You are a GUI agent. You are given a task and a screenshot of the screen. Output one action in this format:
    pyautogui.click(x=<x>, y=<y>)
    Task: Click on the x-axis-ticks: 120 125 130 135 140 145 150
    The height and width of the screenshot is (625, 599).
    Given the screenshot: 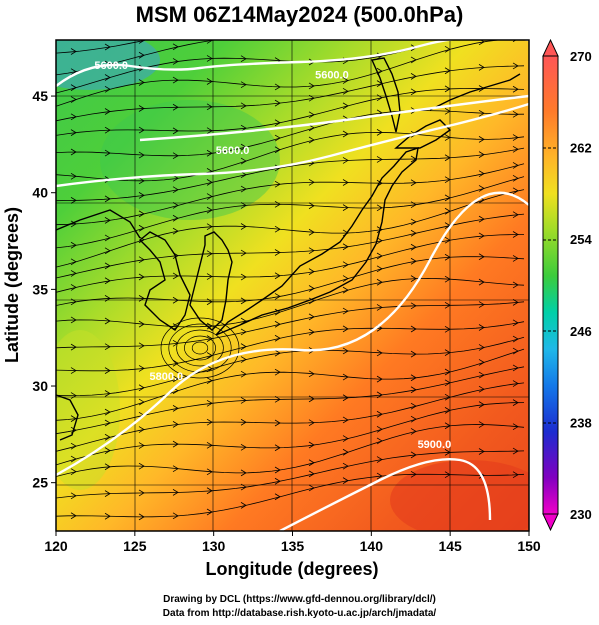 What is the action you would take?
    pyautogui.click(x=292, y=542)
    